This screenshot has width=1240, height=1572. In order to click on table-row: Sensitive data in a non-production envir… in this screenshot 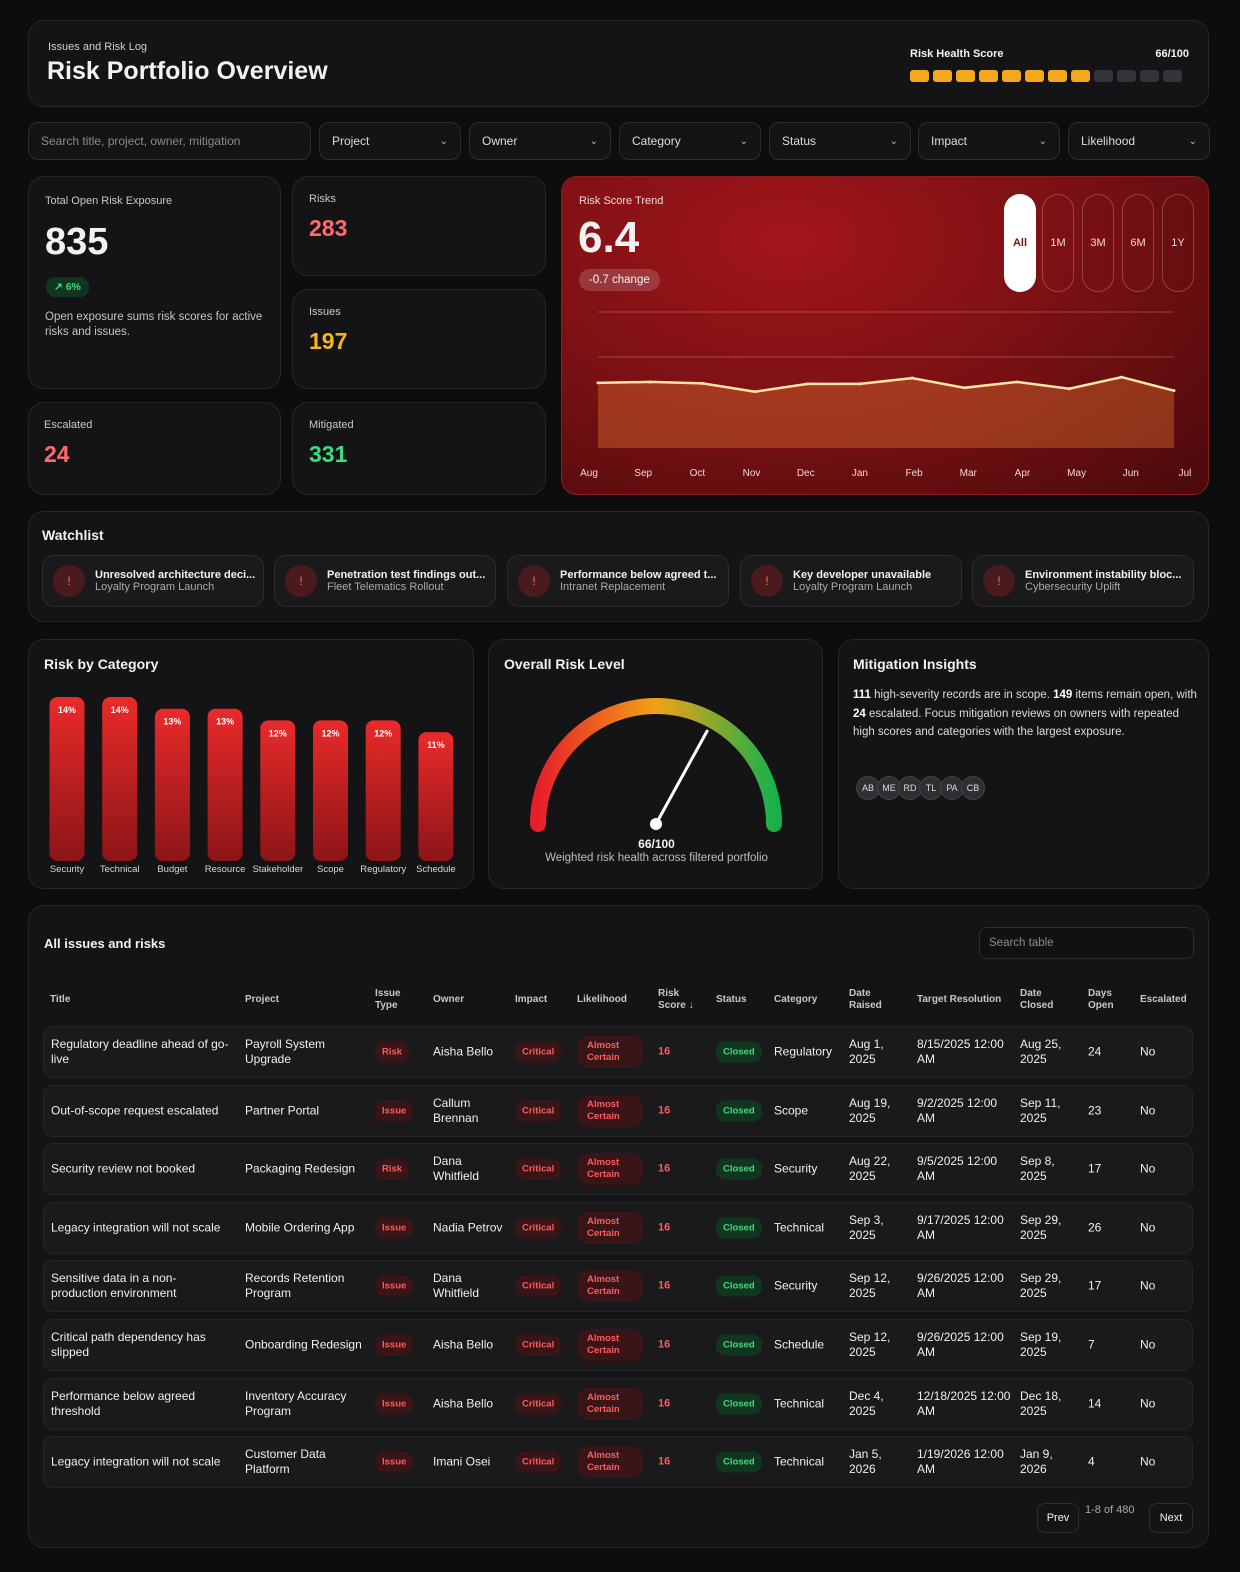, I will do `click(618, 1286)`.